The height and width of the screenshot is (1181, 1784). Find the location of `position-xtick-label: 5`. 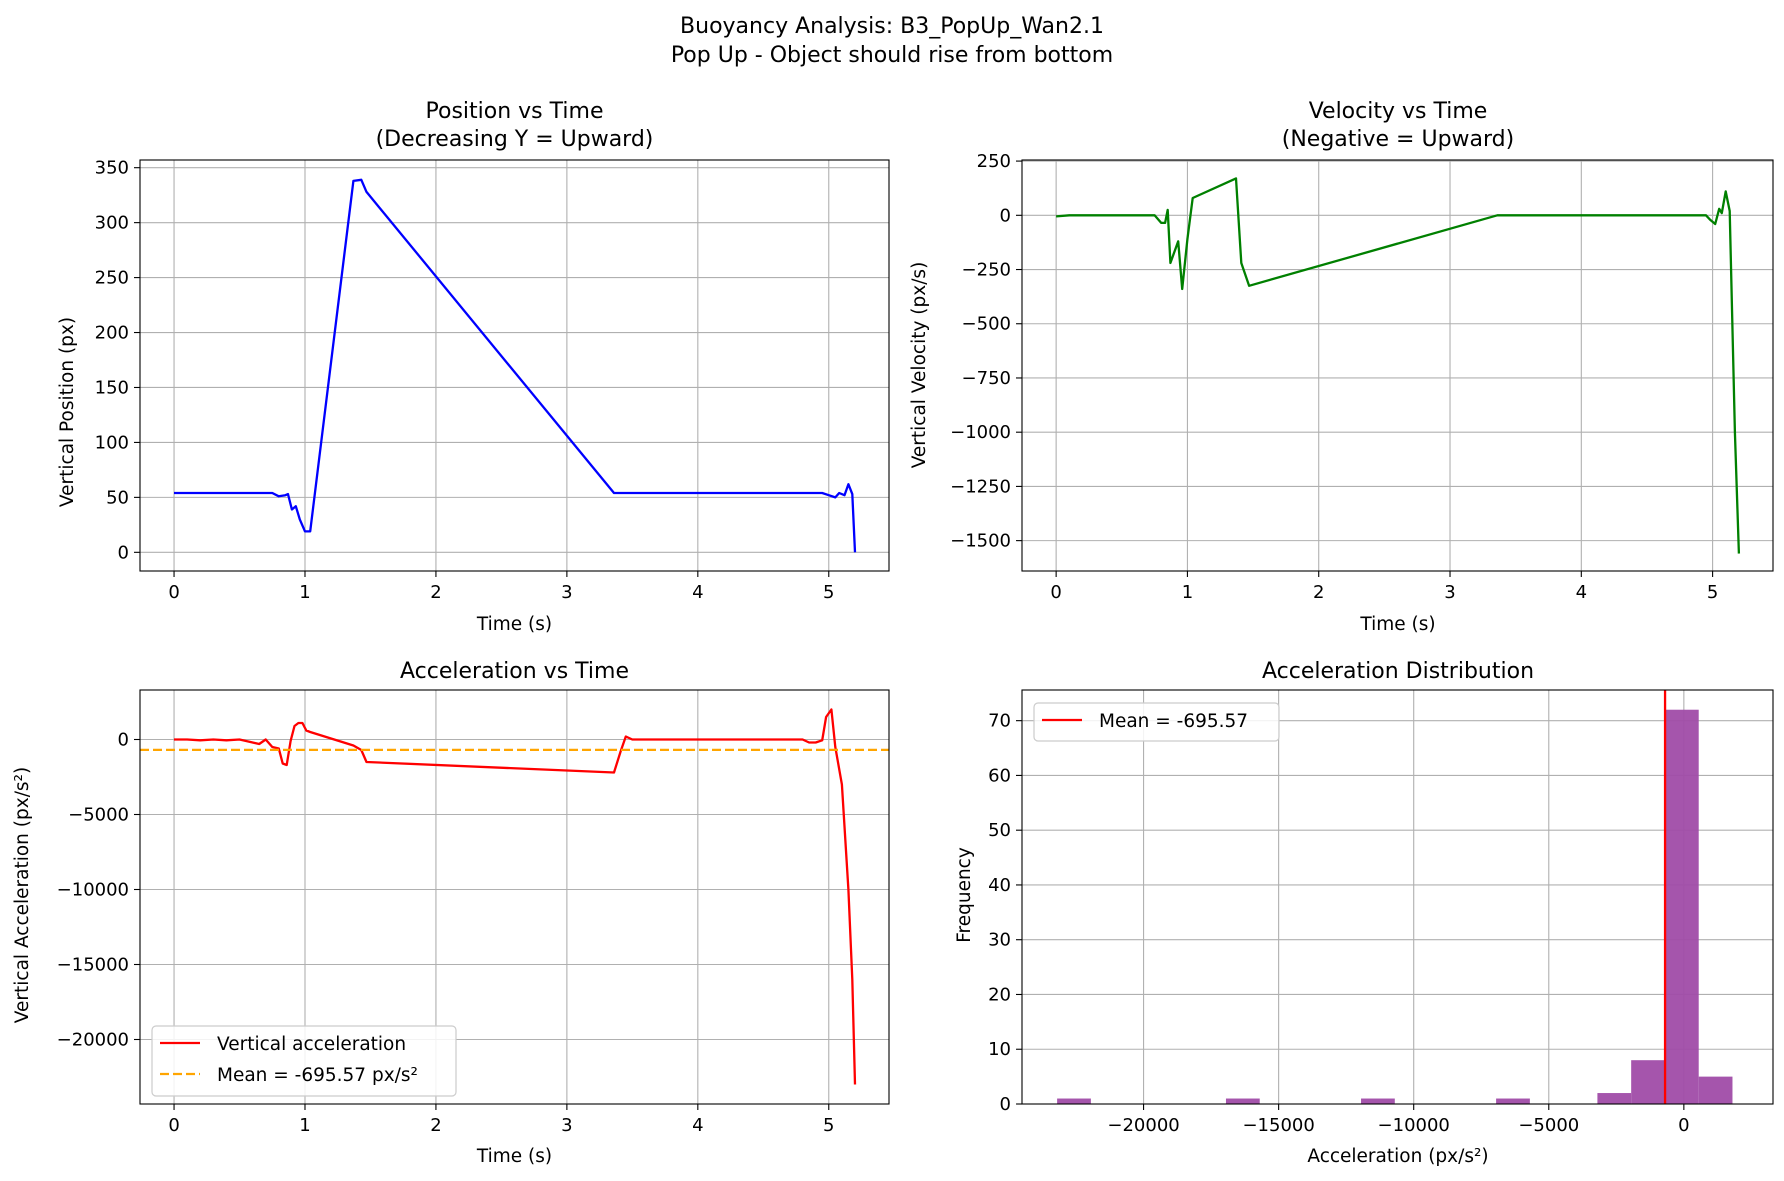

position-xtick-label: 5 is located at coordinates (828, 592).